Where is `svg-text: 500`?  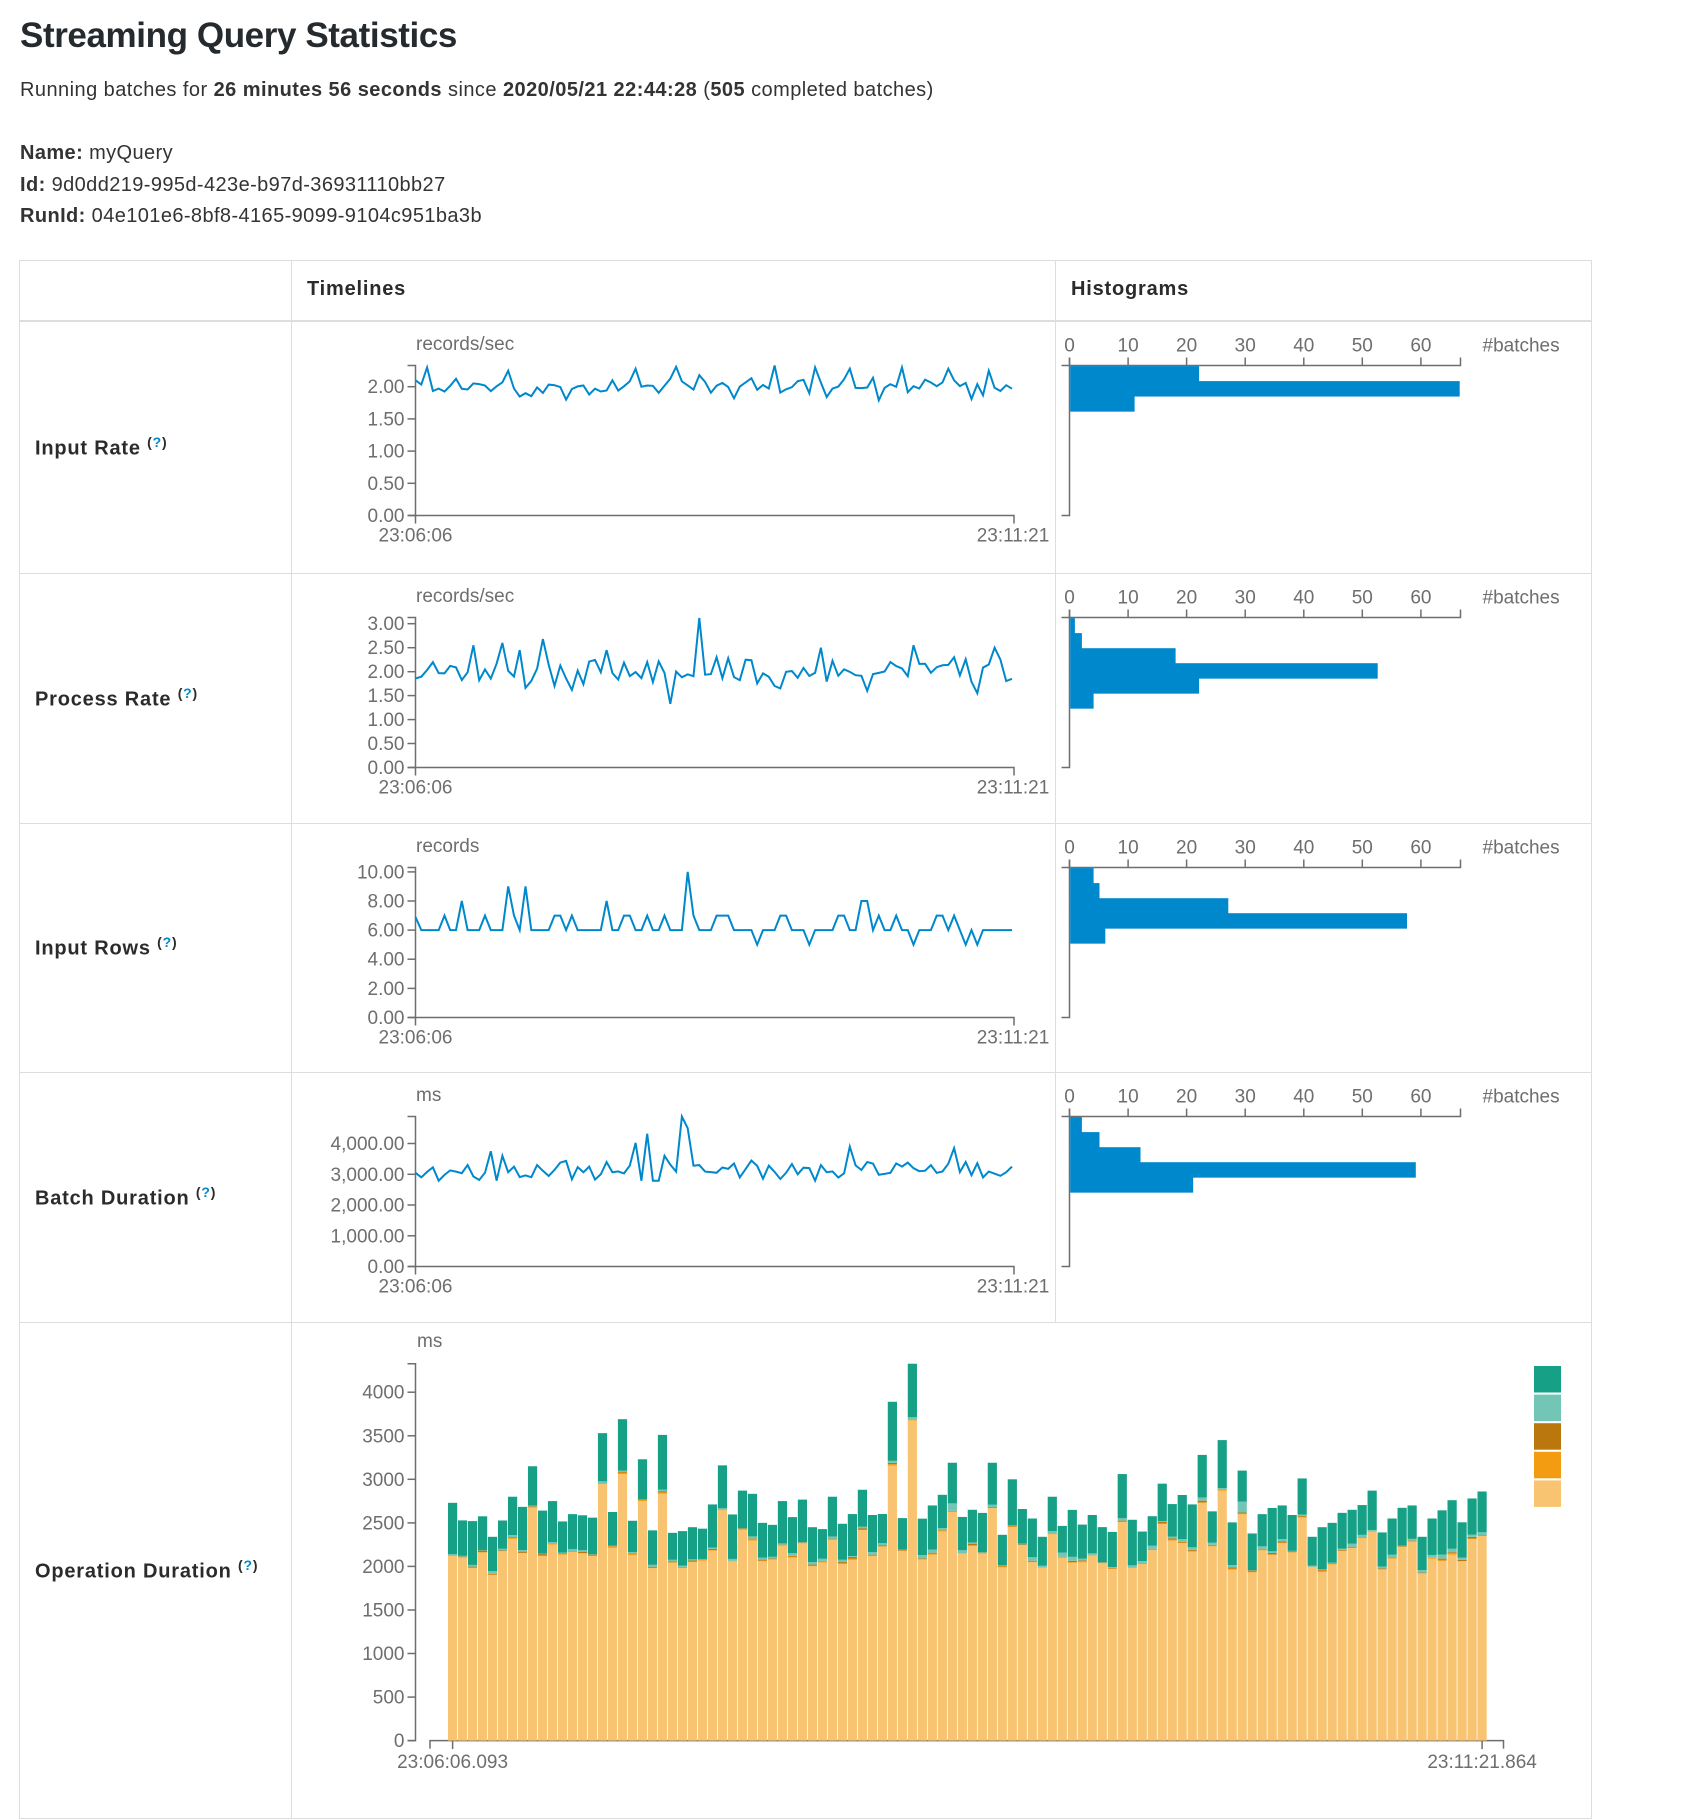
svg-text: 500 is located at coordinates (389, 1698).